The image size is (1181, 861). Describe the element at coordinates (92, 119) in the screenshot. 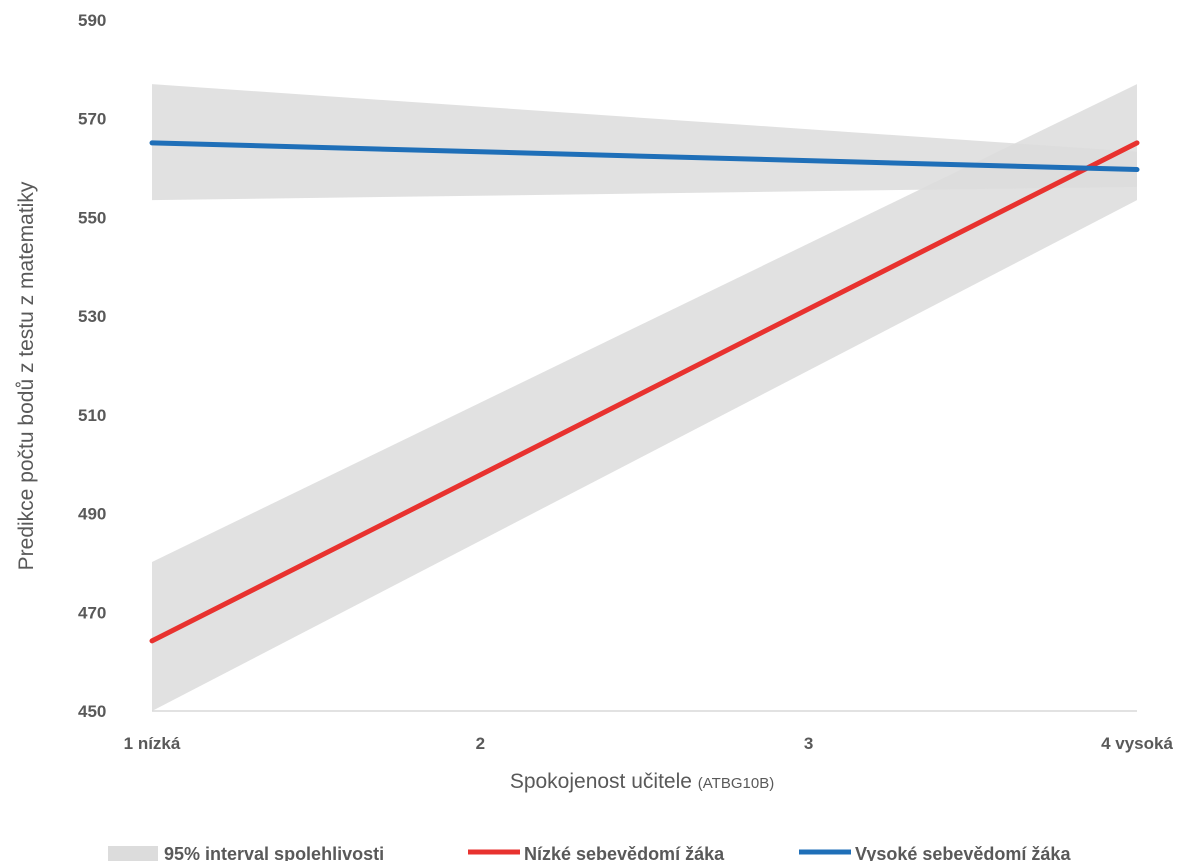

I see `y-tick-label: 570` at that location.